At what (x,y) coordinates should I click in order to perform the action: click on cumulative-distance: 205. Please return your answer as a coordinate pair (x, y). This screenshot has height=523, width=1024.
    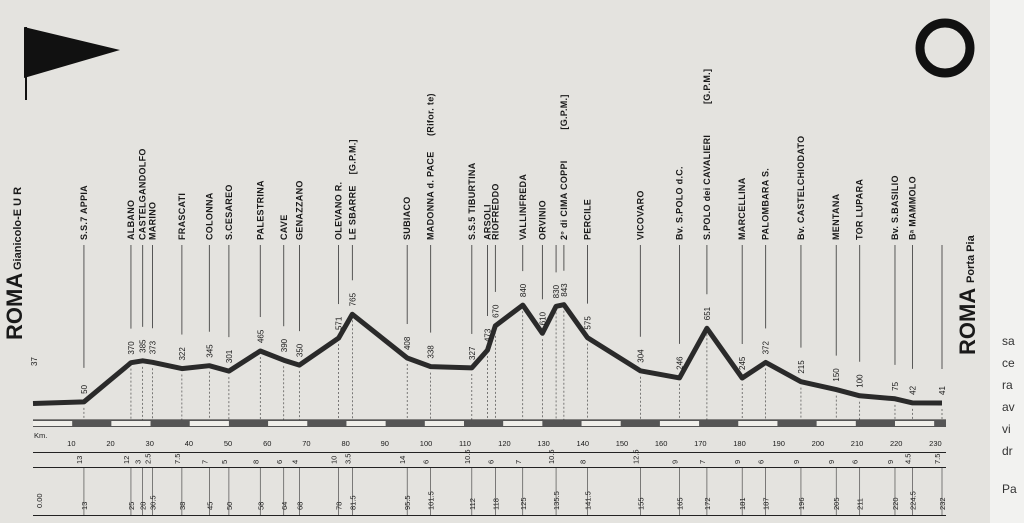
    Looking at the image, I should click on (836, 503).